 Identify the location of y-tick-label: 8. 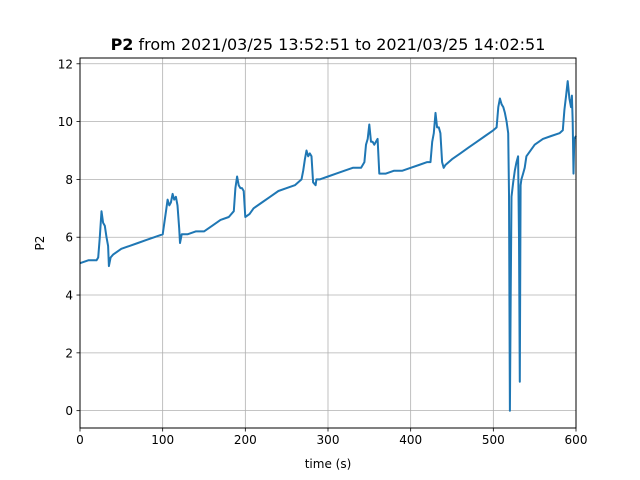
(69, 180).